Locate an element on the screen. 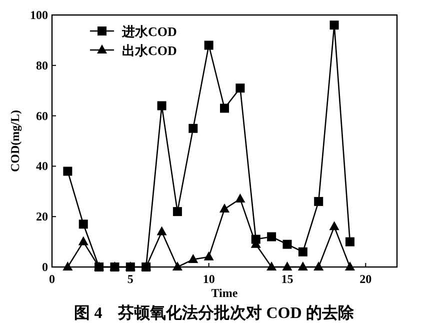 The height and width of the screenshot is (323, 432). y-tick-label: 80 is located at coordinates (42, 65).